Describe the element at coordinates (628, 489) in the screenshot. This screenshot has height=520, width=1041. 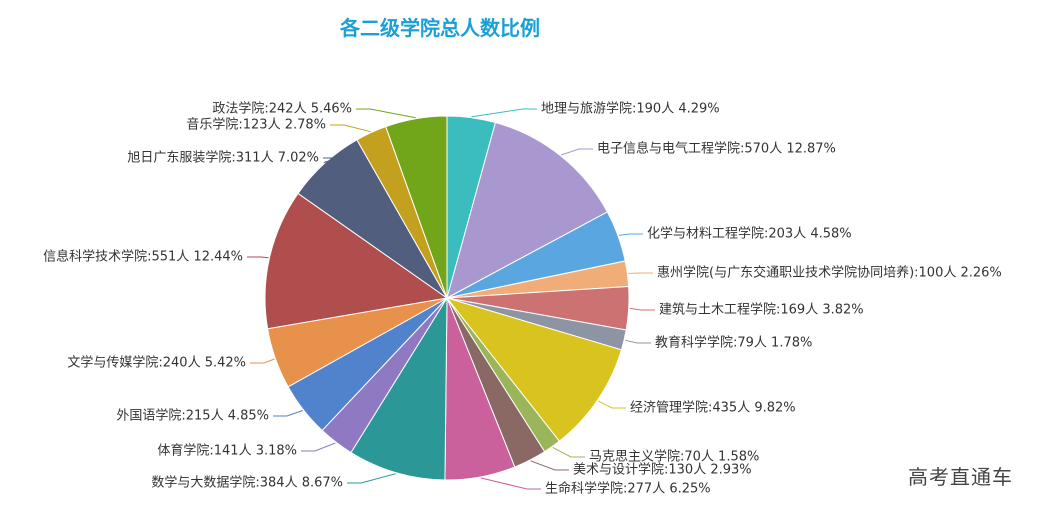
I see `slice-label: 生命科学学院:277人 6.25%` at that location.